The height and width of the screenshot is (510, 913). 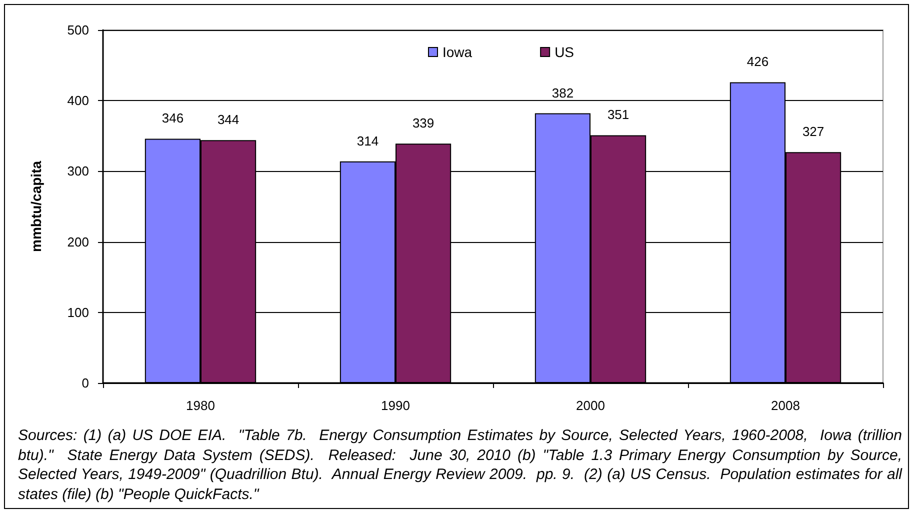 What do you see at coordinates (78, 242) in the screenshot?
I see `y-tick-label: 200` at bounding box center [78, 242].